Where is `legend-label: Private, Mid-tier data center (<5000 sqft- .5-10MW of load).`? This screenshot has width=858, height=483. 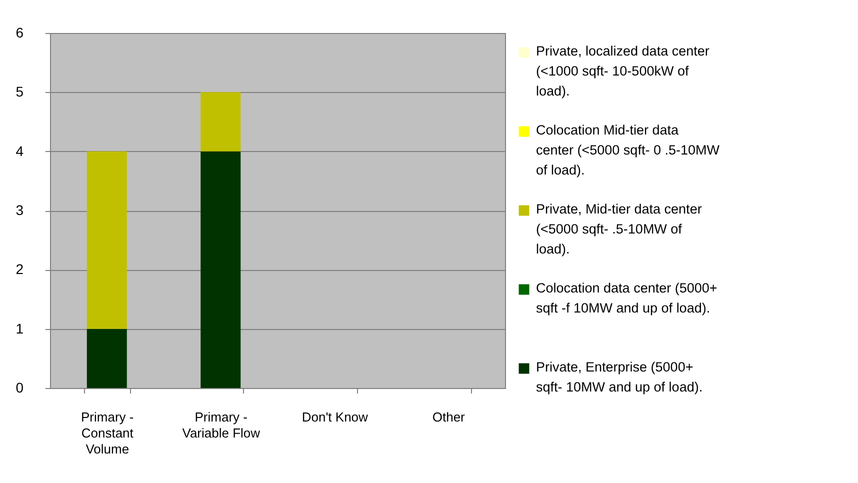 legend-label: Private, Mid-tier data center (<5000 sqft- .5-10MW of load). is located at coordinates (619, 229).